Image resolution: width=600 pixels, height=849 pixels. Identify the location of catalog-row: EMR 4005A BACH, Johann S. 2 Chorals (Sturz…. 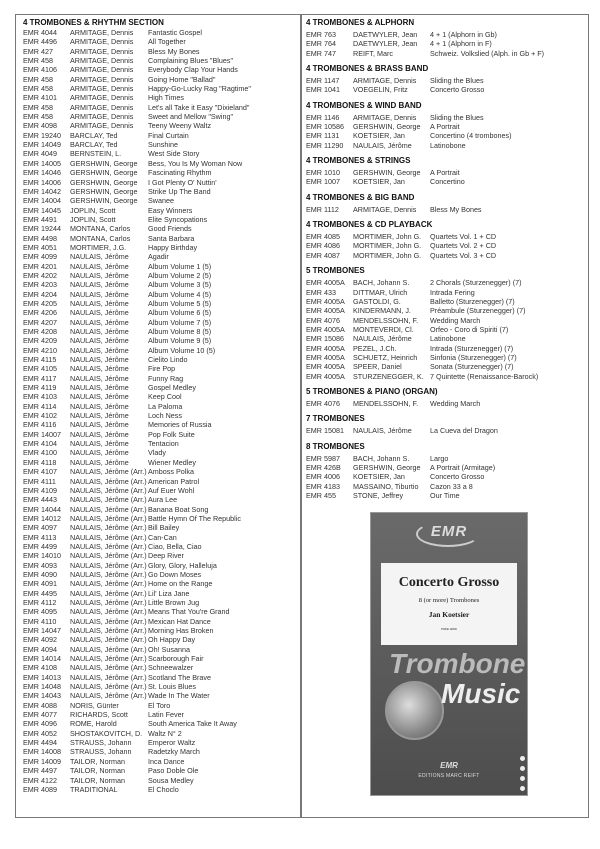
(446, 282).